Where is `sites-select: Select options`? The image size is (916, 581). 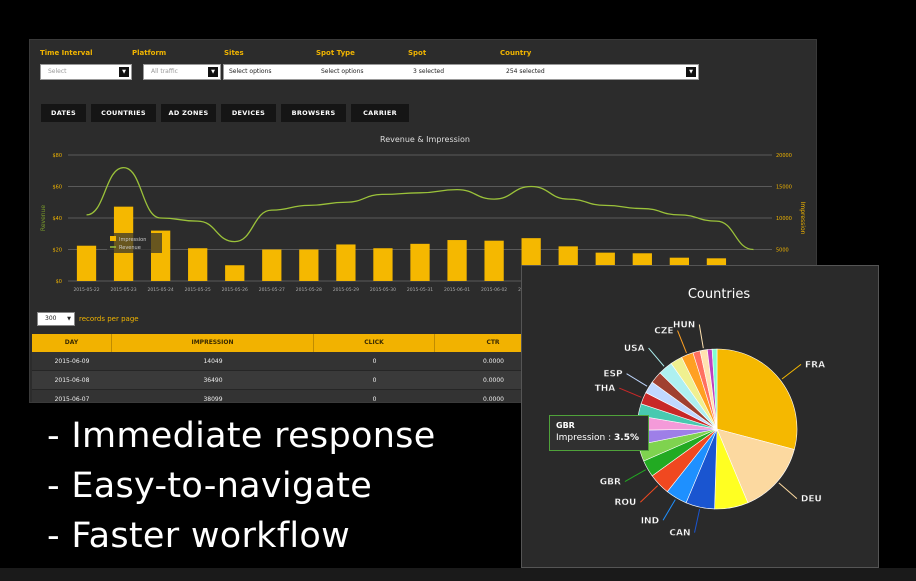 sites-select: Select options is located at coordinates (250, 71).